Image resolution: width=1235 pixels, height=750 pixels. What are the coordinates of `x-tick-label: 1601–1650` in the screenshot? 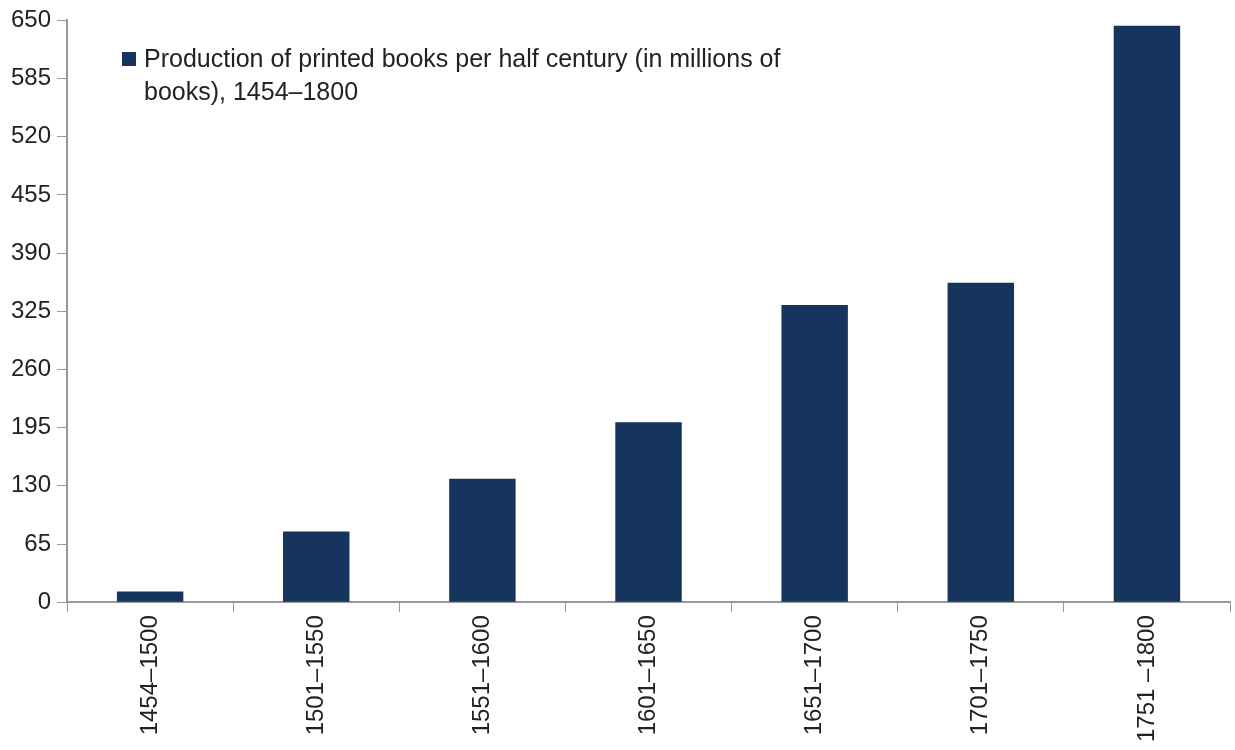 It's located at (647, 675).